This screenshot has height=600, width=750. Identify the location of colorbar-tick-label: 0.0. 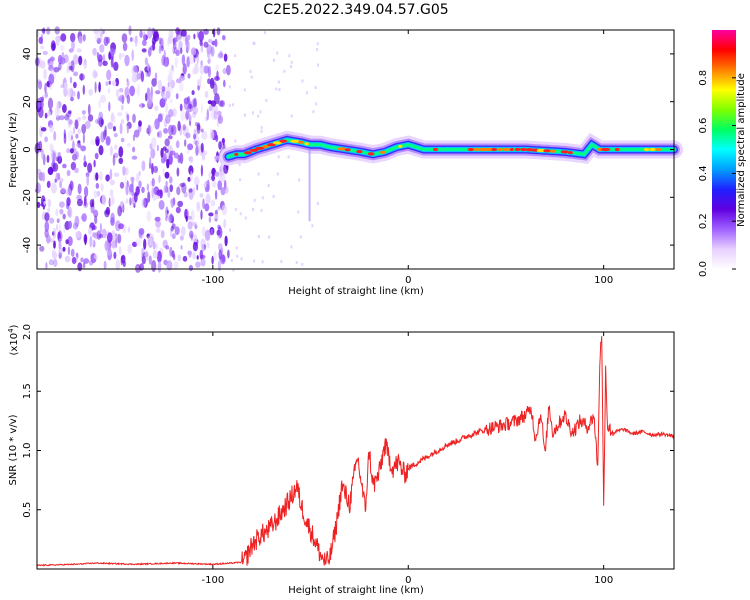
(703, 269).